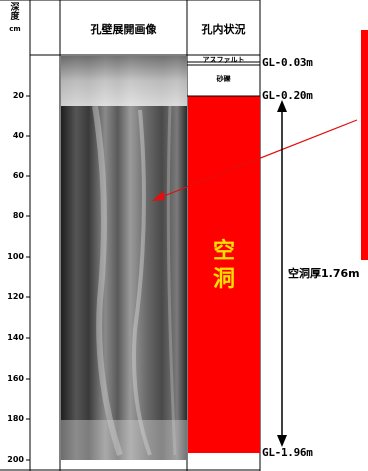  I want to click on callout-arrowhead, so click(158, 196).